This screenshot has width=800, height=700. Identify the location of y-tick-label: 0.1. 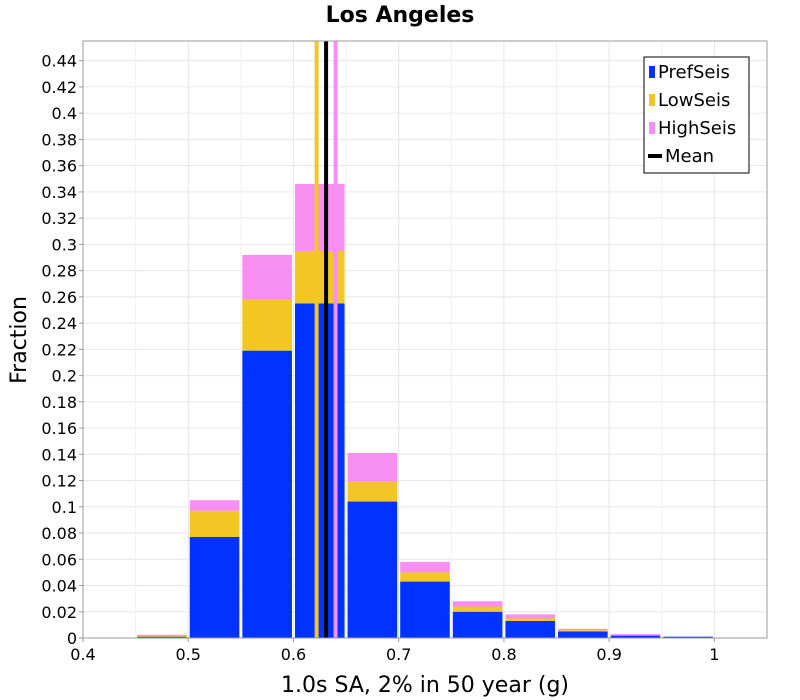
(64, 507).